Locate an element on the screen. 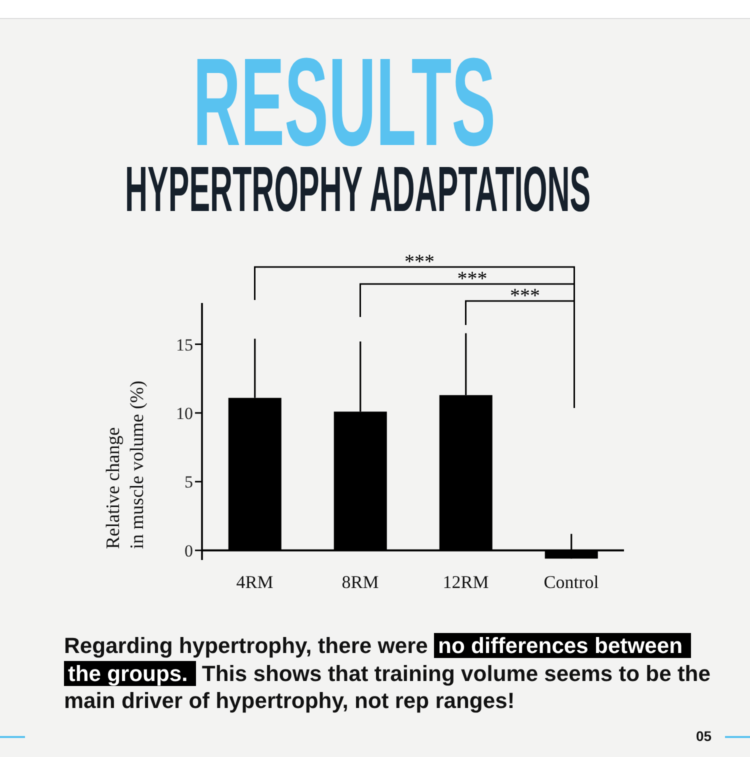 Image resolution: width=750 pixels, height=757 pixels. x-tick-label: 8RM is located at coordinates (360, 582).